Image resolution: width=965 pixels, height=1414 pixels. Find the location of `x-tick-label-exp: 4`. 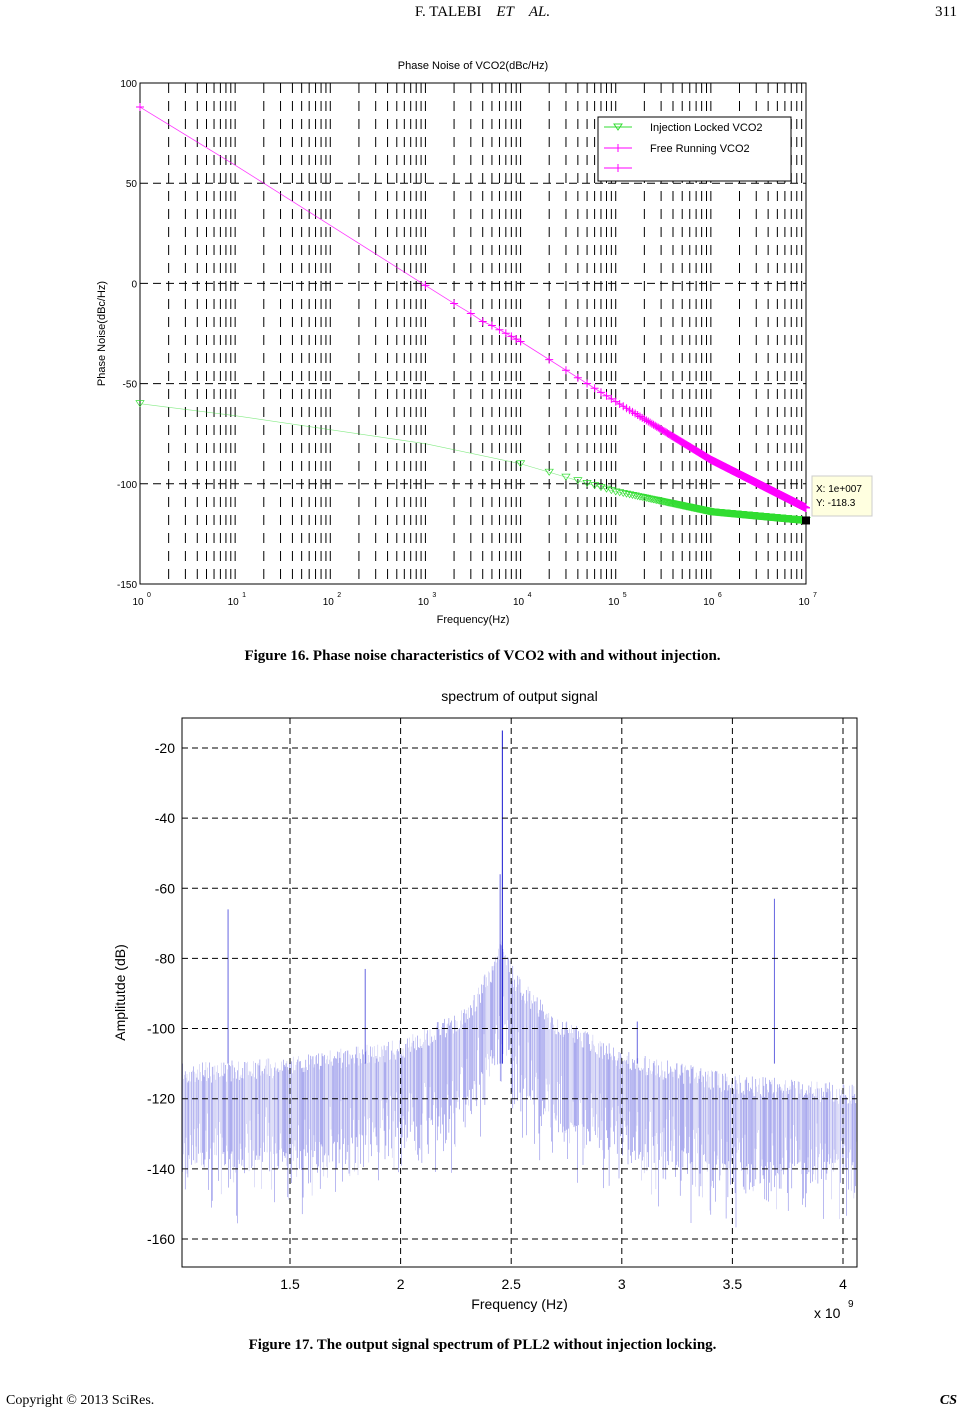

x-tick-label-exp: 4 is located at coordinates (530, 595).